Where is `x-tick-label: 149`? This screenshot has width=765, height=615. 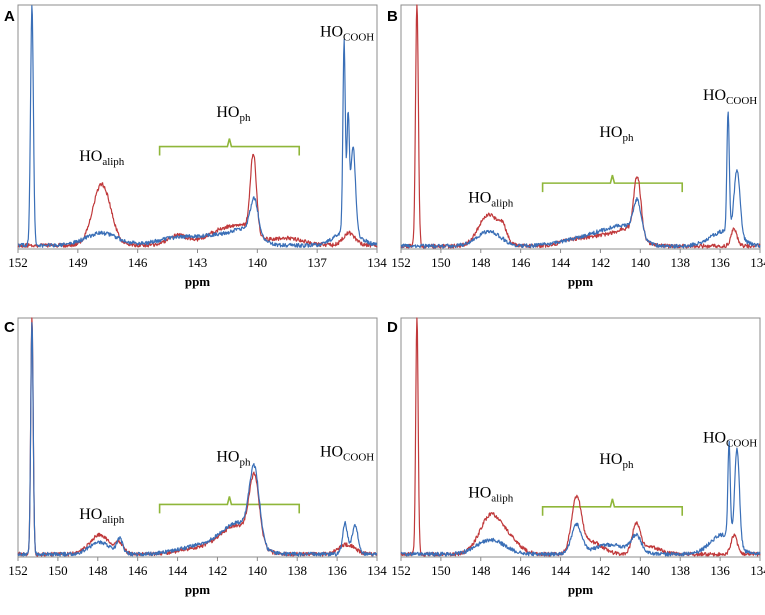
x-tick-label: 149 is located at coordinates (78, 262).